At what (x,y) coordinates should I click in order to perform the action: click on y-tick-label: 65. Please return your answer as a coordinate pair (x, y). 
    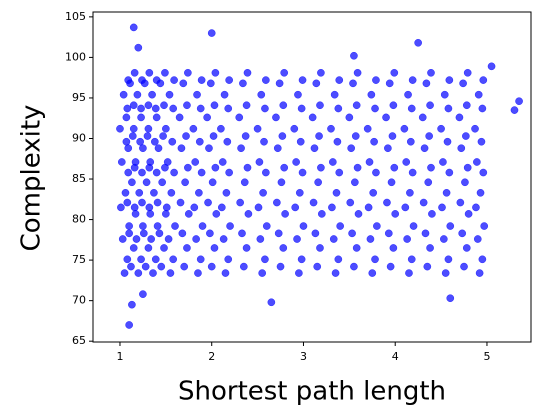
    Looking at the image, I should click on (79, 340).